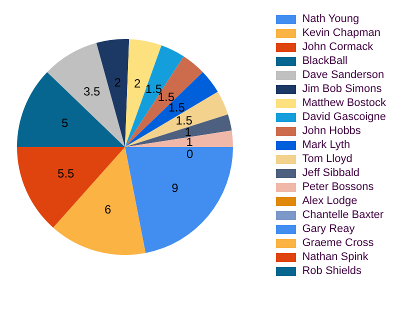  Describe the element at coordinates (335, 257) in the screenshot. I see `legend-label: Nathan Spink` at that location.